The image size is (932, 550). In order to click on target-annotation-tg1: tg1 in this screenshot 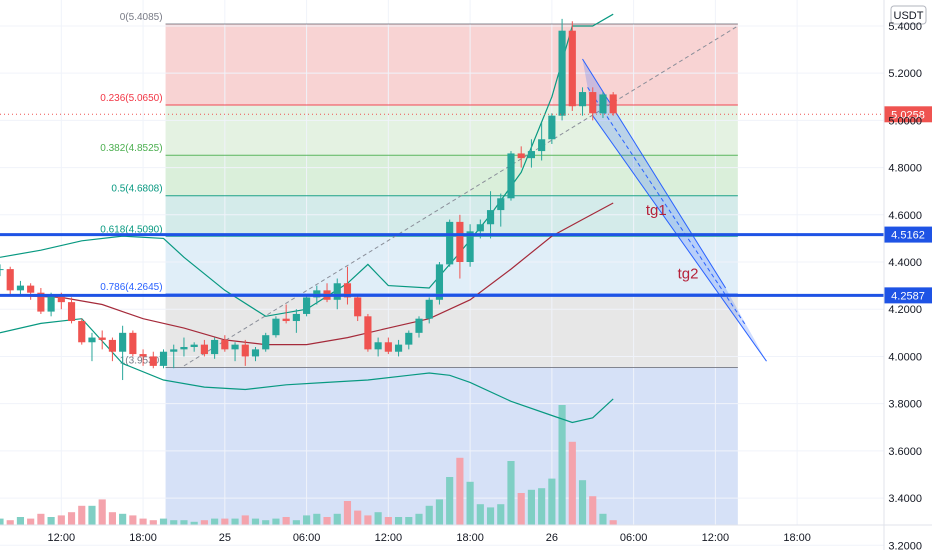, I will do `click(656, 210)`.